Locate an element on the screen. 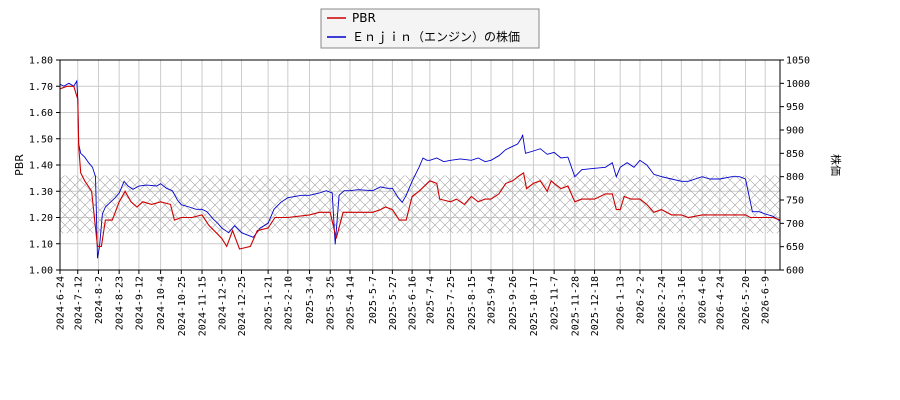  left-tick-label: 1.00 is located at coordinates (41, 271).